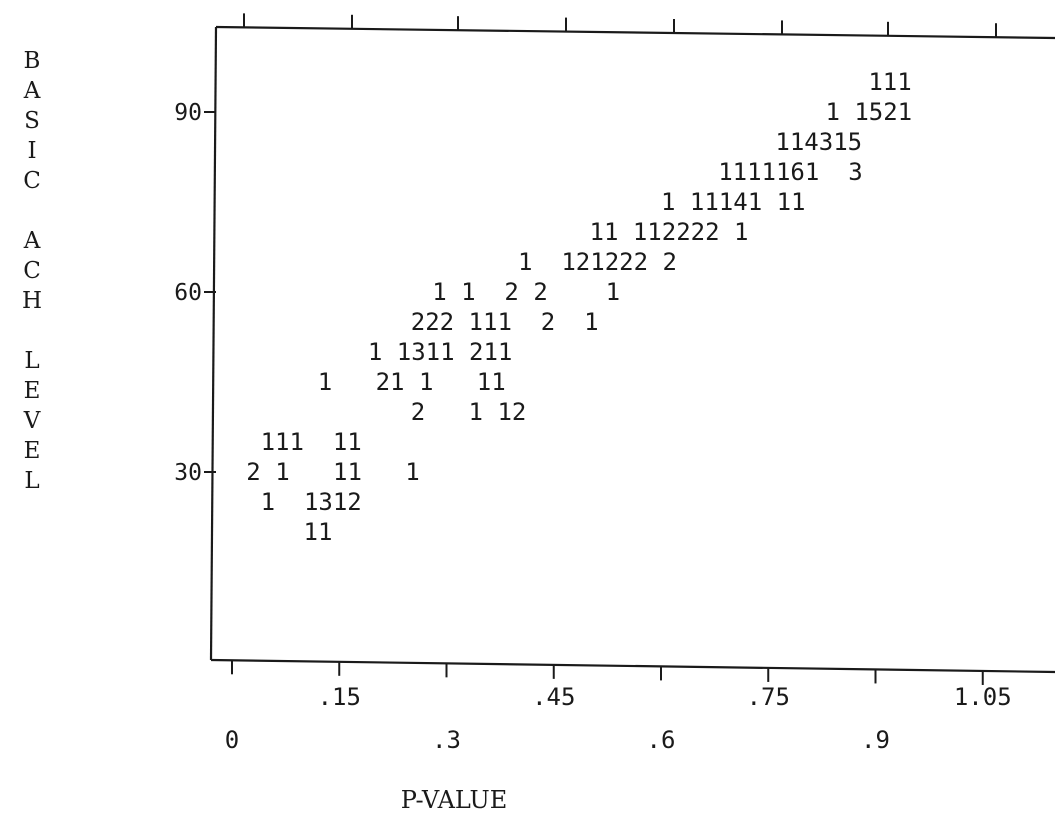 The height and width of the screenshot is (823, 1055). Describe the element at coordinates (790, 172) in the screenshot. I see `point-count-row: 1111161 3` at that location.